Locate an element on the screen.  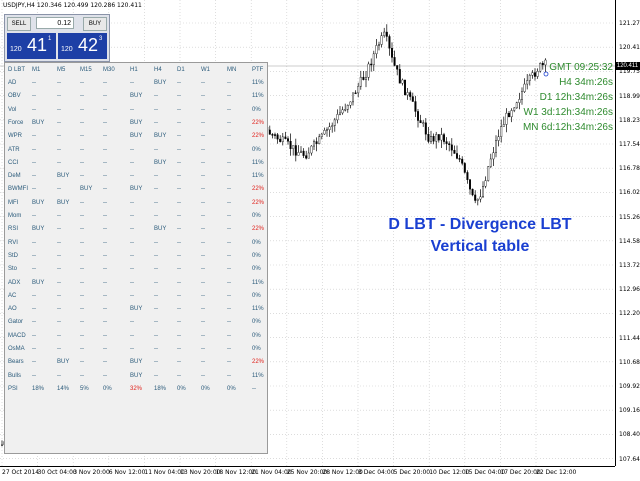
table-row: Mom -- -- -- -- -- -- -- -- -- 0% is located at coordinates (136, 216).